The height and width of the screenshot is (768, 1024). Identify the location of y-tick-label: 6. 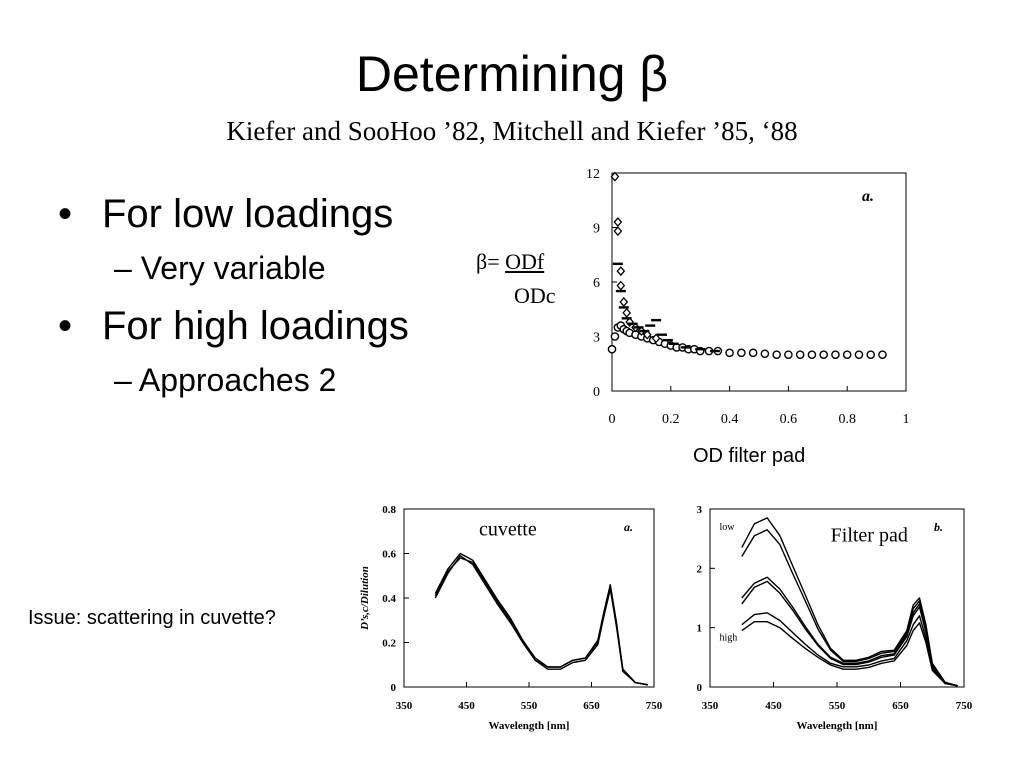
(596, 283).